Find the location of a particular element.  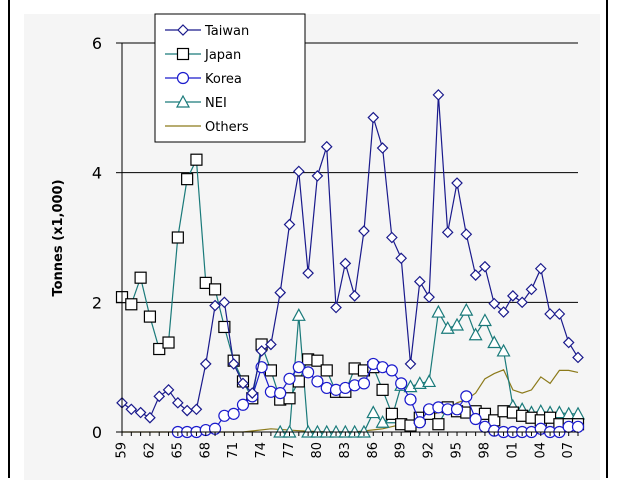

legend-label: Taiwan is located at coordinates (226, 31).